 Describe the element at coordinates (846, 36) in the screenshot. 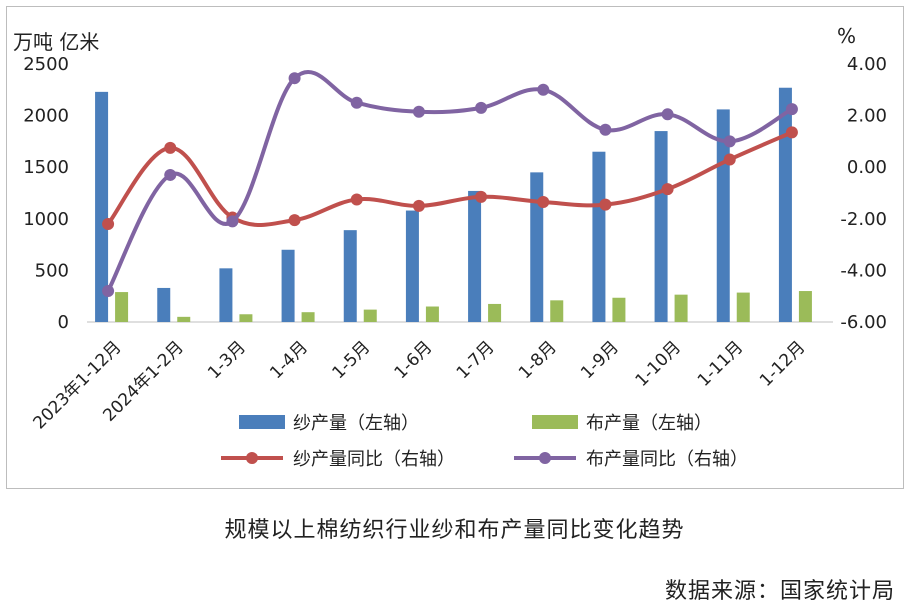

I see `right-axis-unit: %` at that location.